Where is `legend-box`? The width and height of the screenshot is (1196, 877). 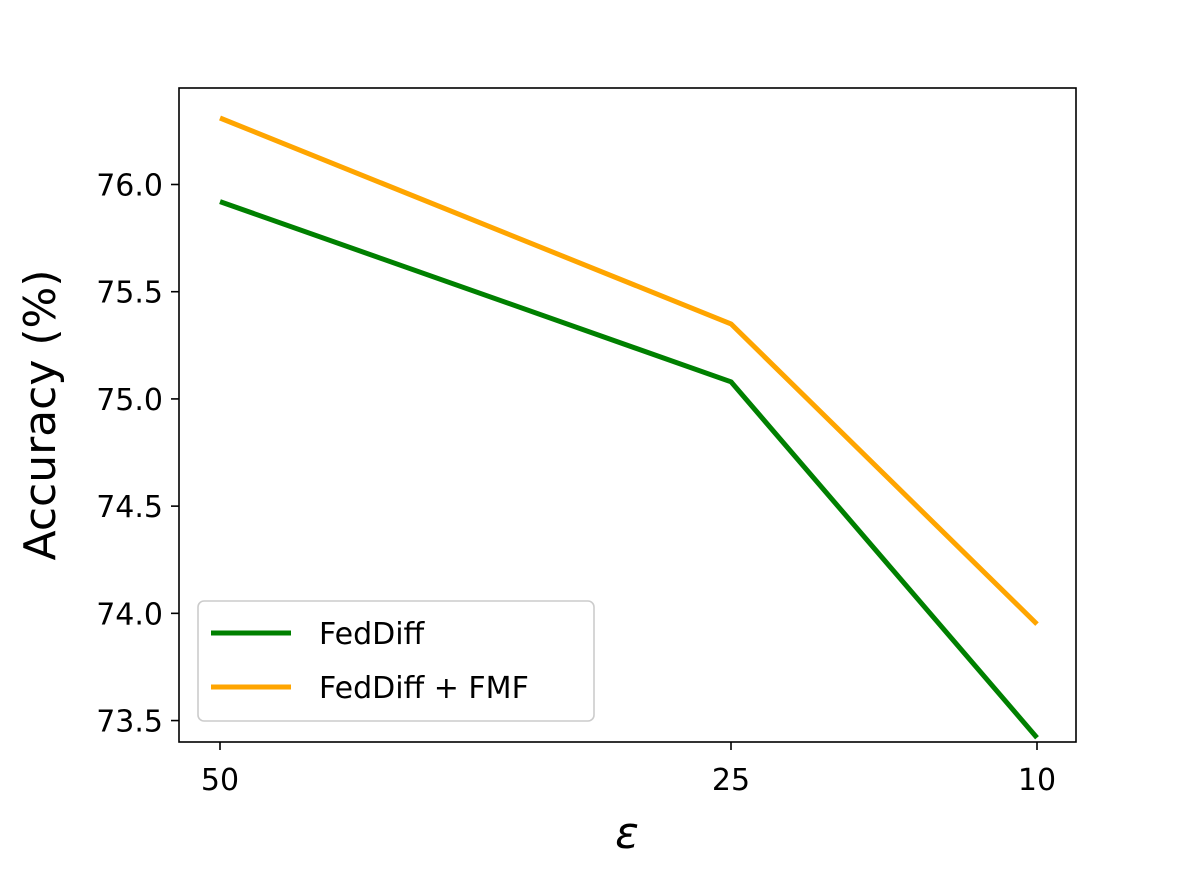 legend-box is located at coordinates (396, 661).